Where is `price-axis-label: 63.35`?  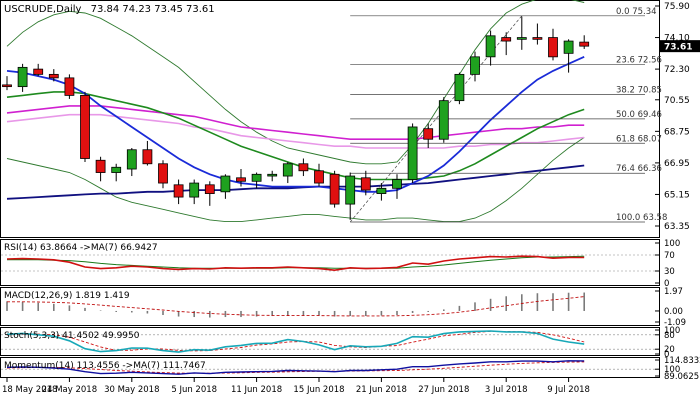
price-axis-label: 63.35 is located at coordinates (677, 227).